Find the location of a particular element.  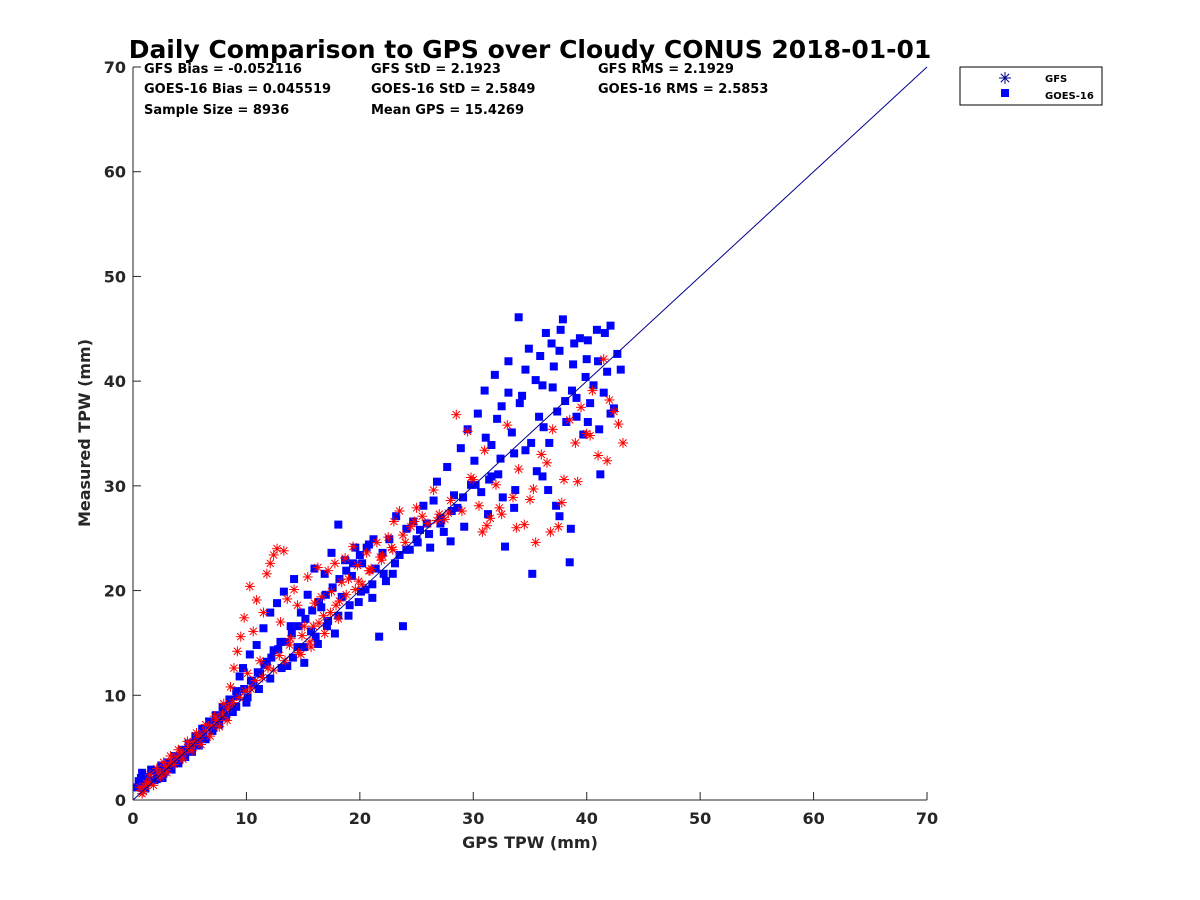

stat-gfs-bias: GFS Bias = -0.052116 is located at coordinates (223, 69).